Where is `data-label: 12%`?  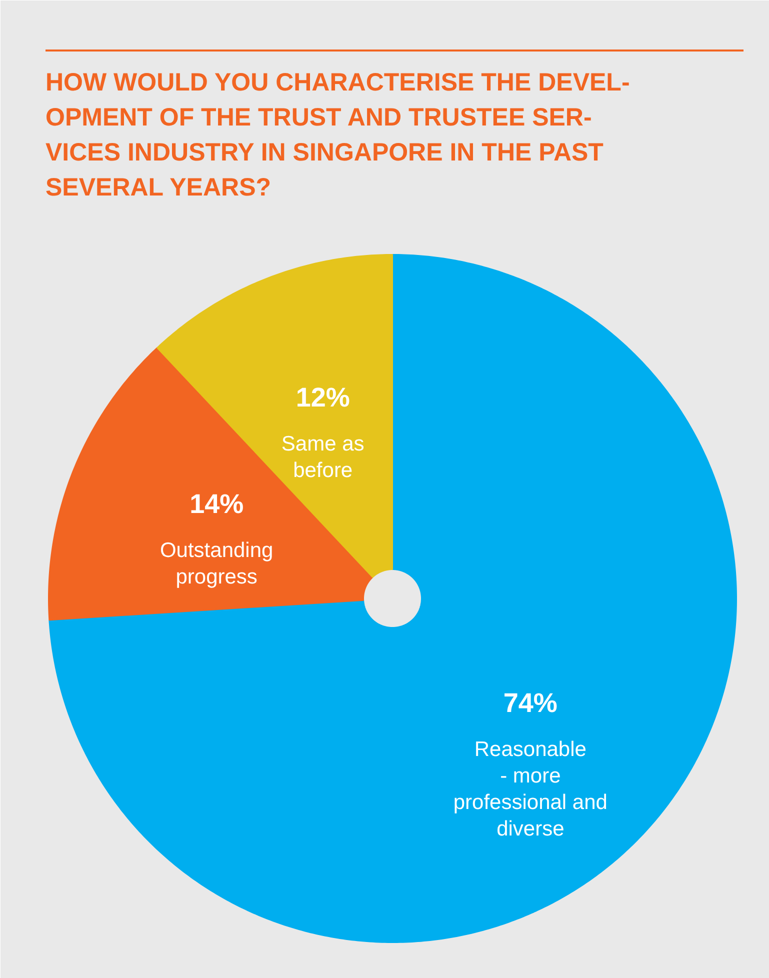
data-label: 12% is located at coordinates (323, 397).